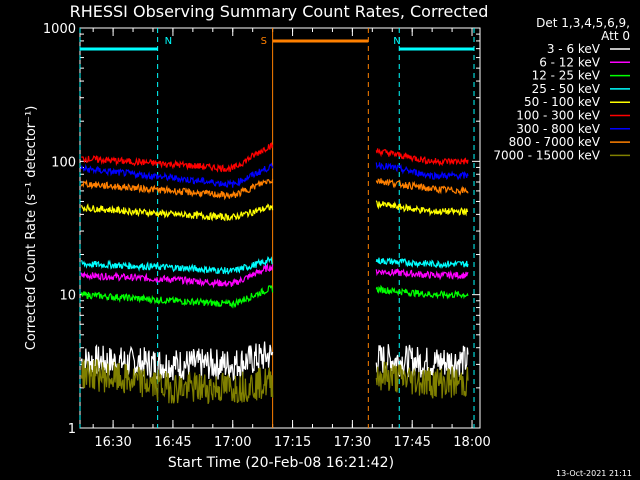 The image size is (640, 480). Describe the element at coordinates (112, 442) in the screenshot. I see `x-tick-label: 16:30` at that location.